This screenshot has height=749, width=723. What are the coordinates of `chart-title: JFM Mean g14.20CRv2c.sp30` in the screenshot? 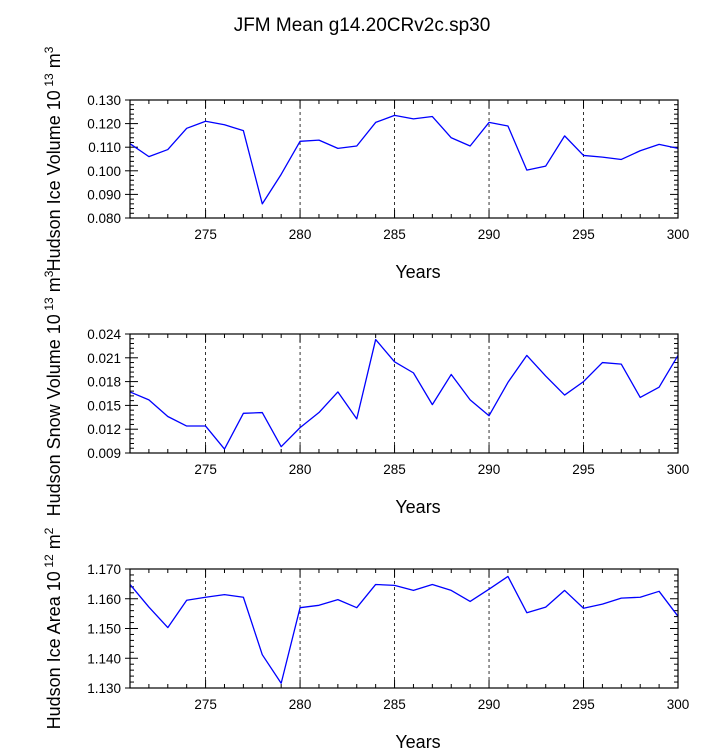 It's located at (362, 25).